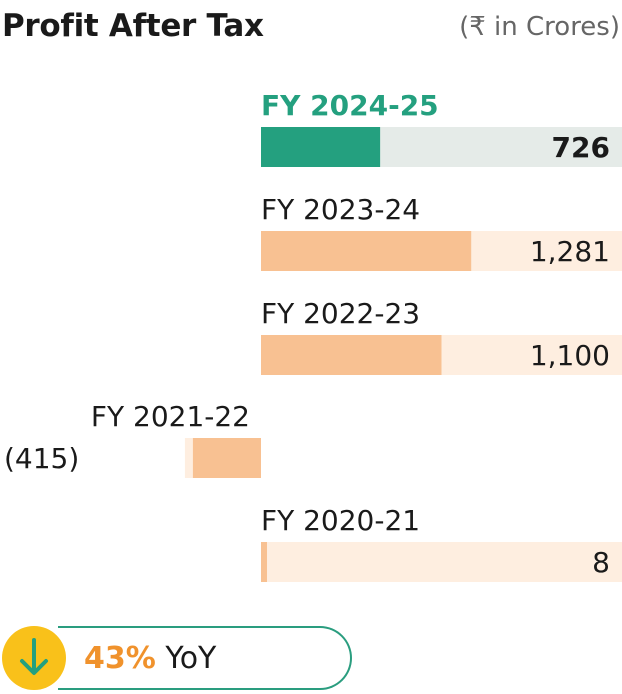  What do you see at coordinates (340, 313) in the screenshot?
I see `category-label-fy-2022-23: FY 2022-23` at bounding box center [340, 313].